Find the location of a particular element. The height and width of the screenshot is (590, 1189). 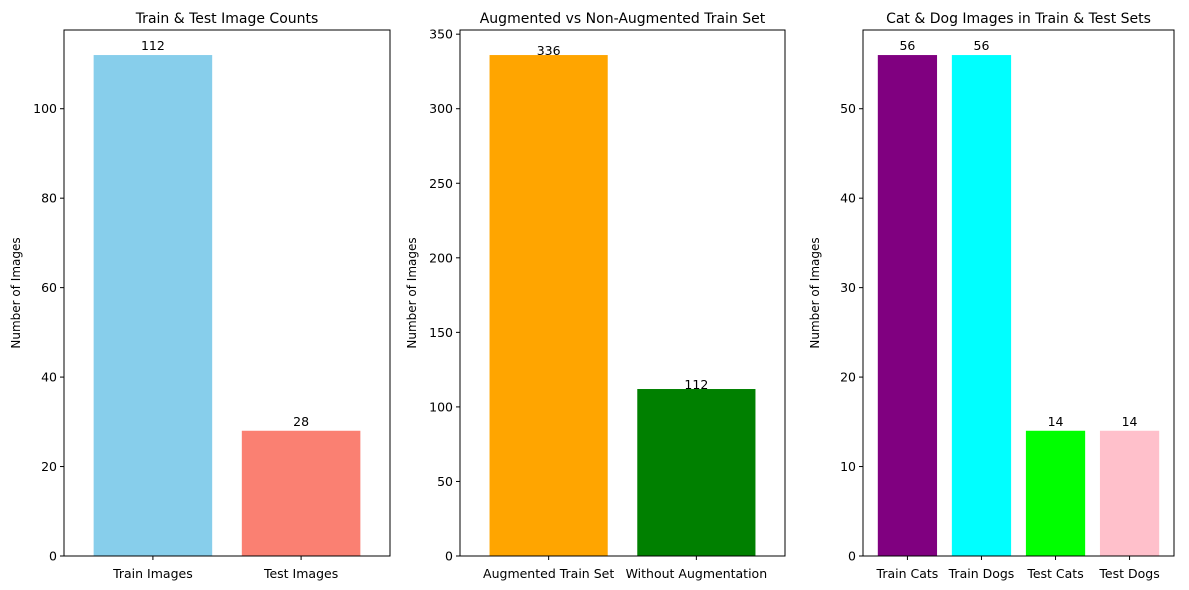

chart-counts-y-tick-label-5: 100 is located at coordinates (45, 108).